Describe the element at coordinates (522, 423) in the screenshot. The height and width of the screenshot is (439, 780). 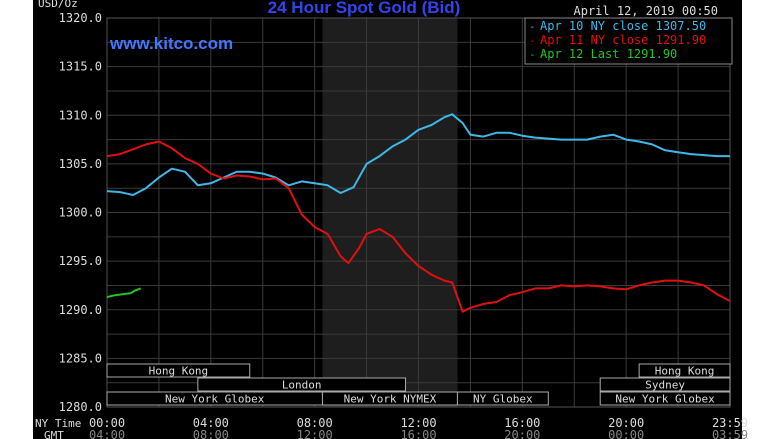
I see `ny-tick-label: 16:00` at that location.